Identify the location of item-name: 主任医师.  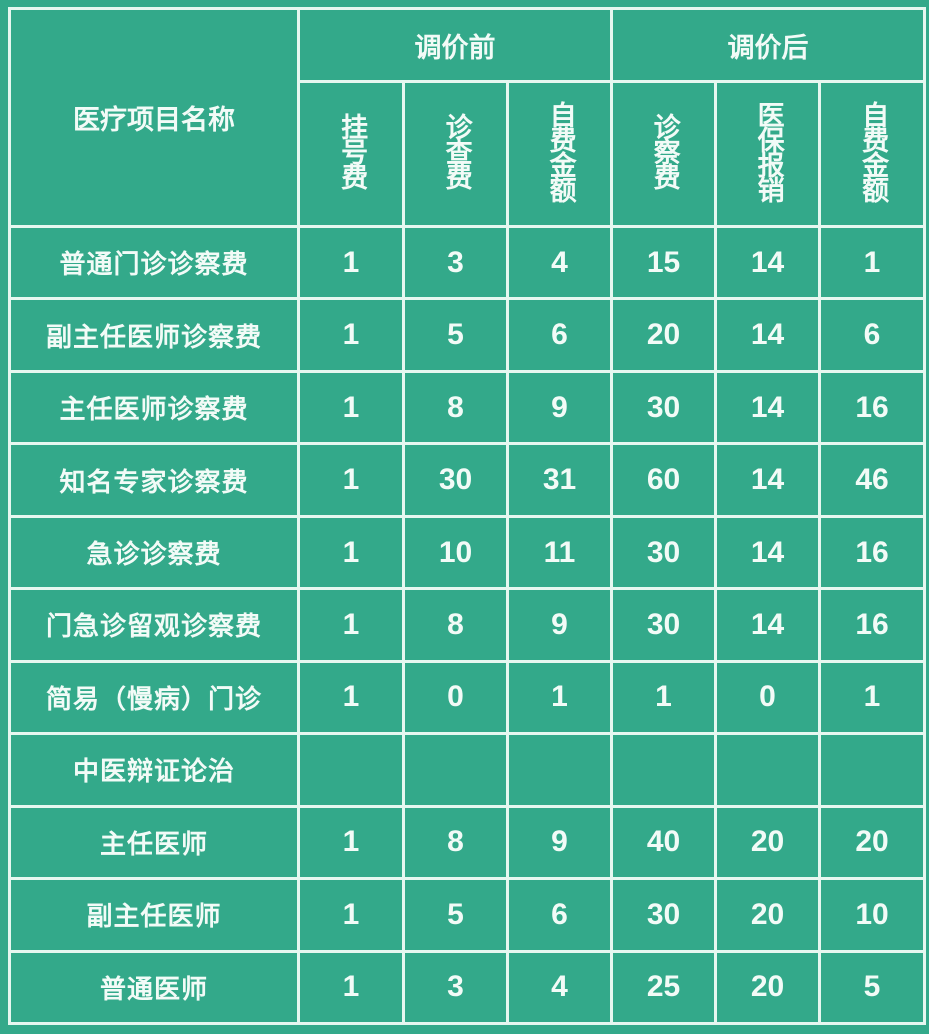
(154, 842).